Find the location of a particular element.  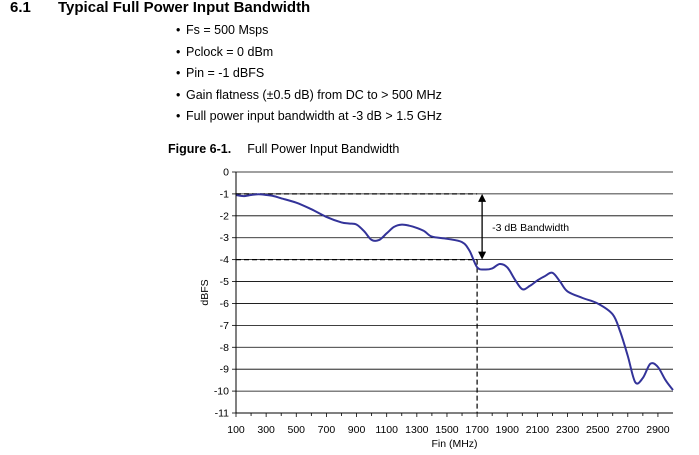

x-tick-label: 1300 is located at coordinates (417, 430).